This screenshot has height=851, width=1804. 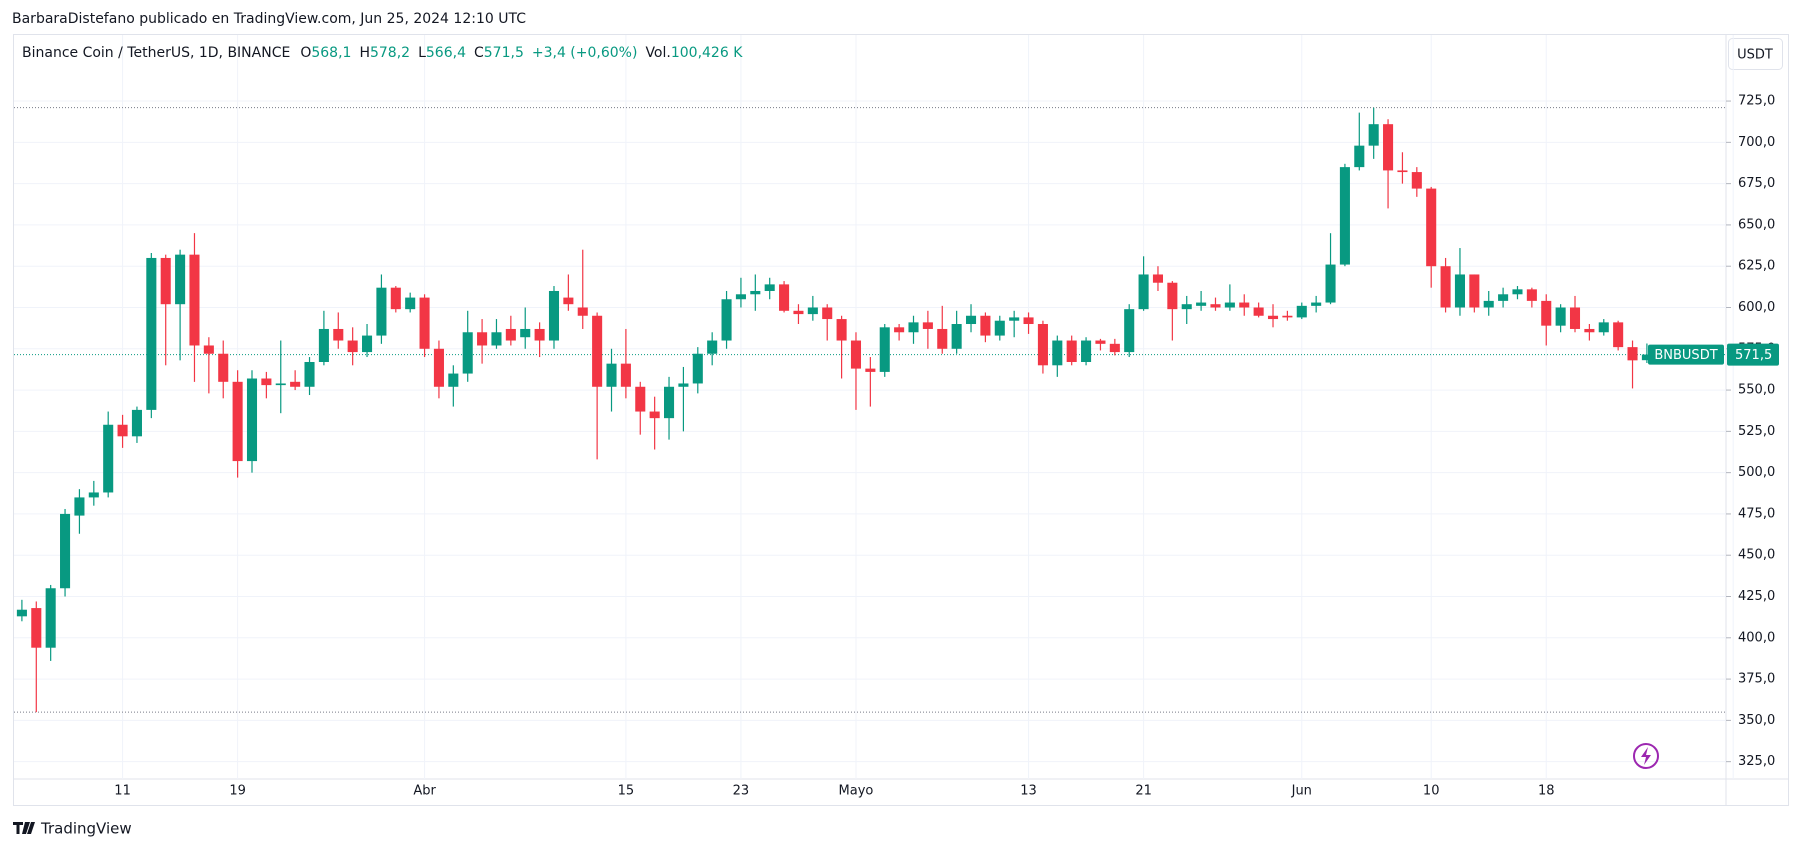 I want to click on y-tick-label: 675,0, so click(x=1756, y=183).